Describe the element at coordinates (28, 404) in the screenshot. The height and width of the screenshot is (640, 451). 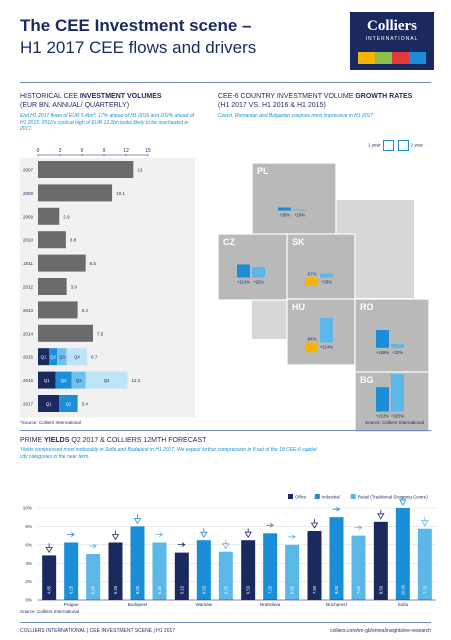
I see `year-label: 2017` at that location.